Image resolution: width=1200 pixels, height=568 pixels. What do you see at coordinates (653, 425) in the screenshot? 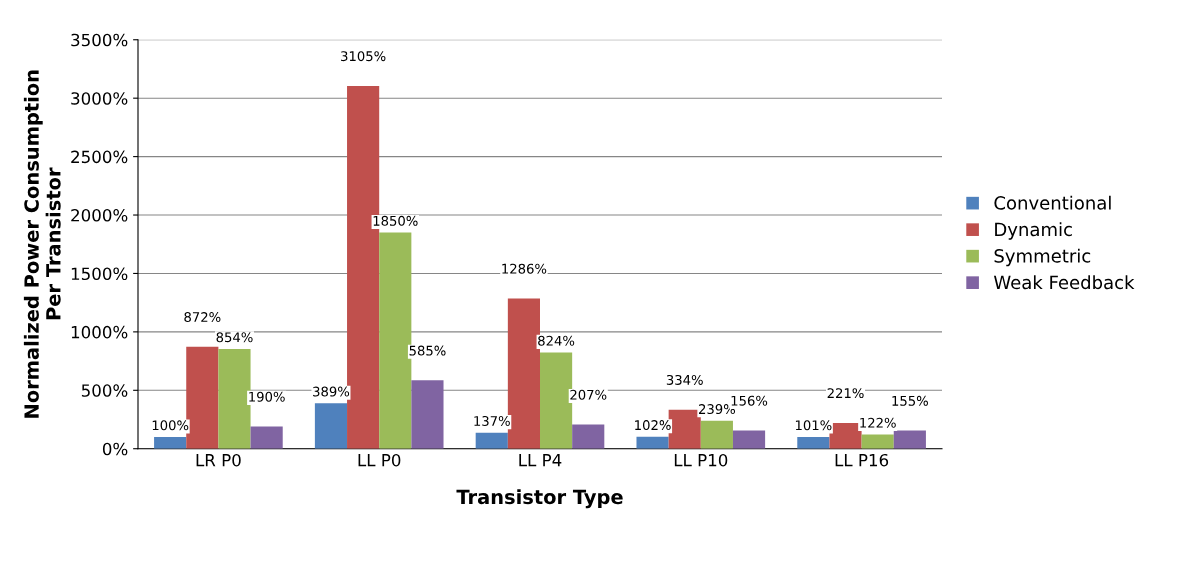
I see `data-label: 102%` at bounding box center [653, 425].